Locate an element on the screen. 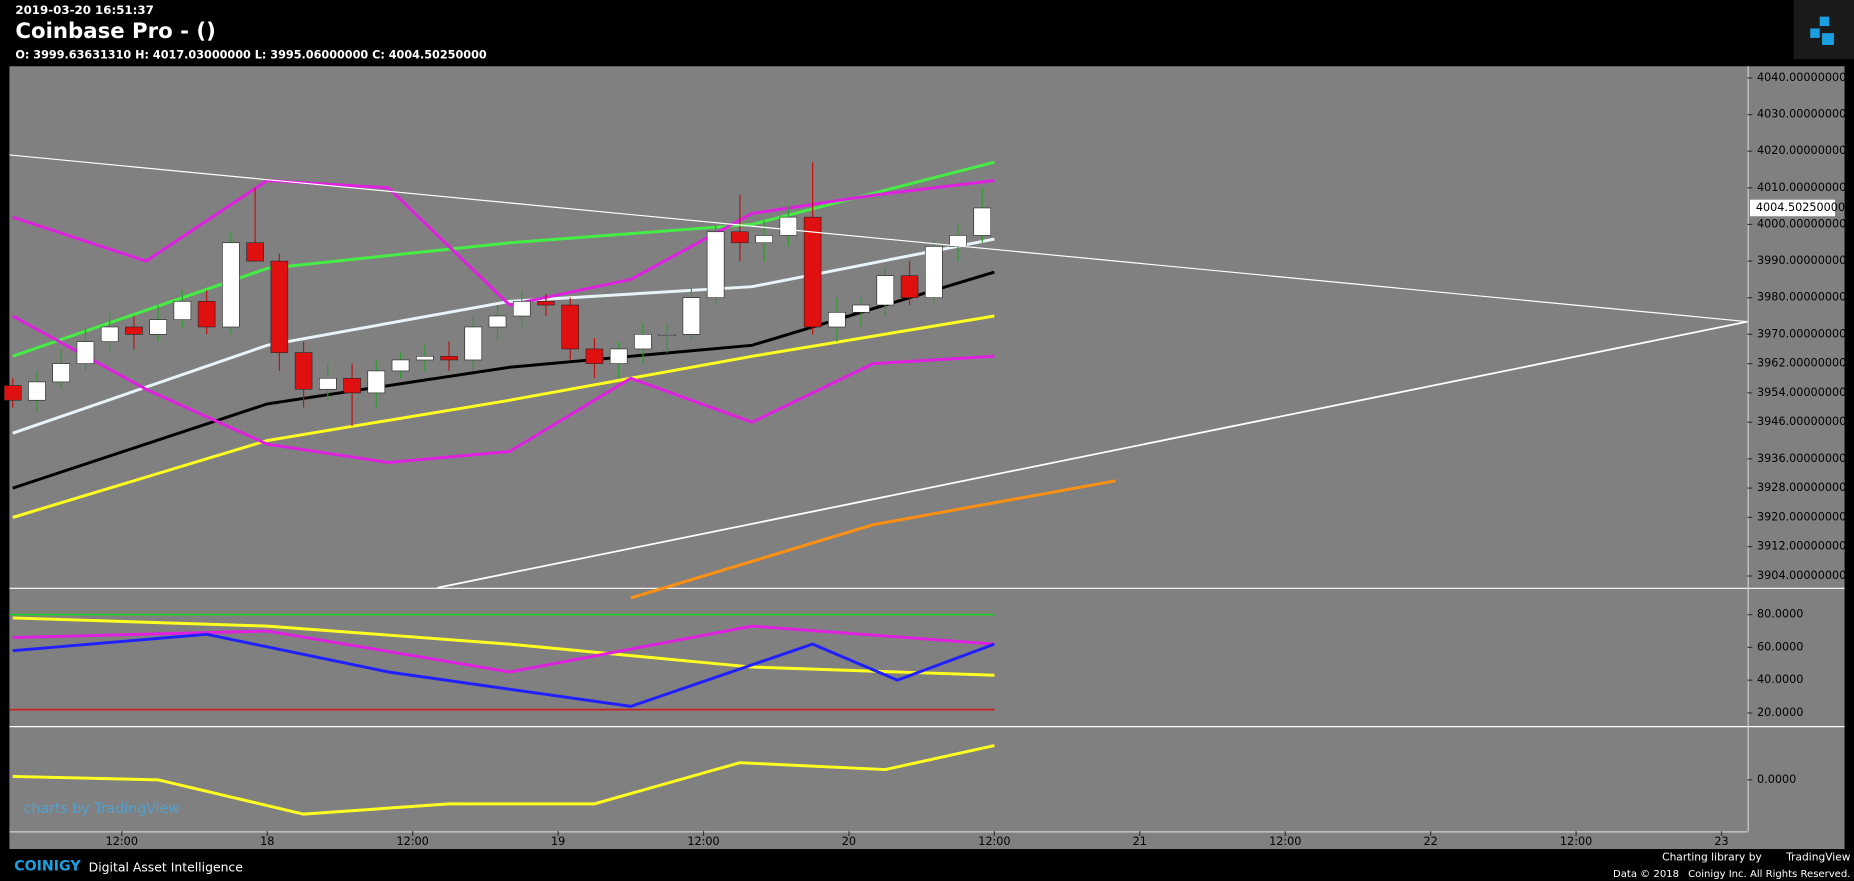 The image size is (1854, 881). y-tick-label: 4000.00000000 is located at coordinates (1801, 223).